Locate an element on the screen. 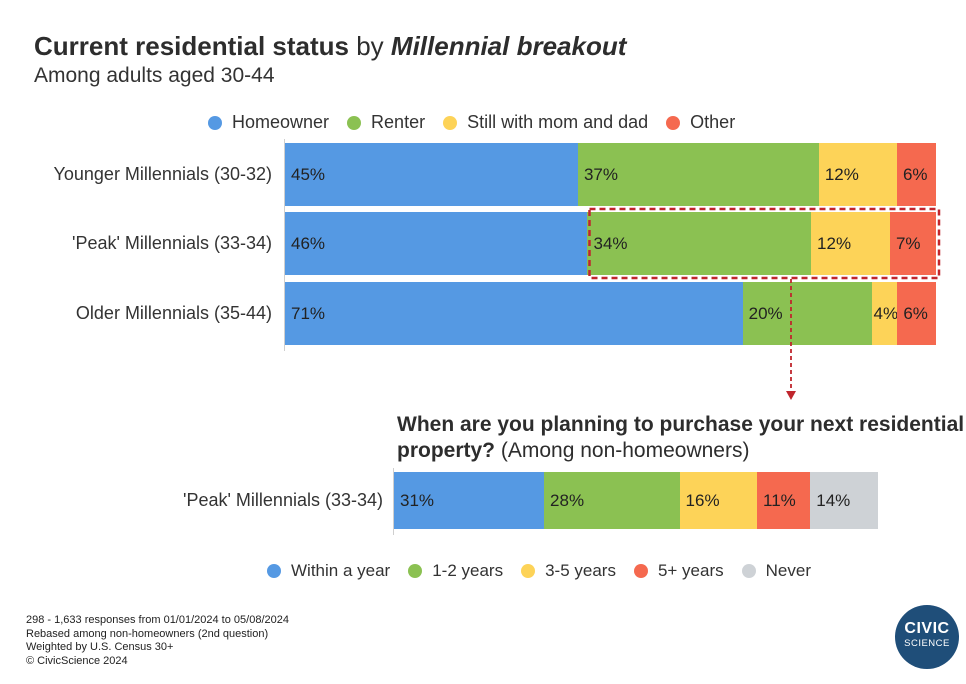 Image resolution: width=966 pixels, height=684 pixels. timing-legend-item: Within a year is located at coordinates (328, 571).